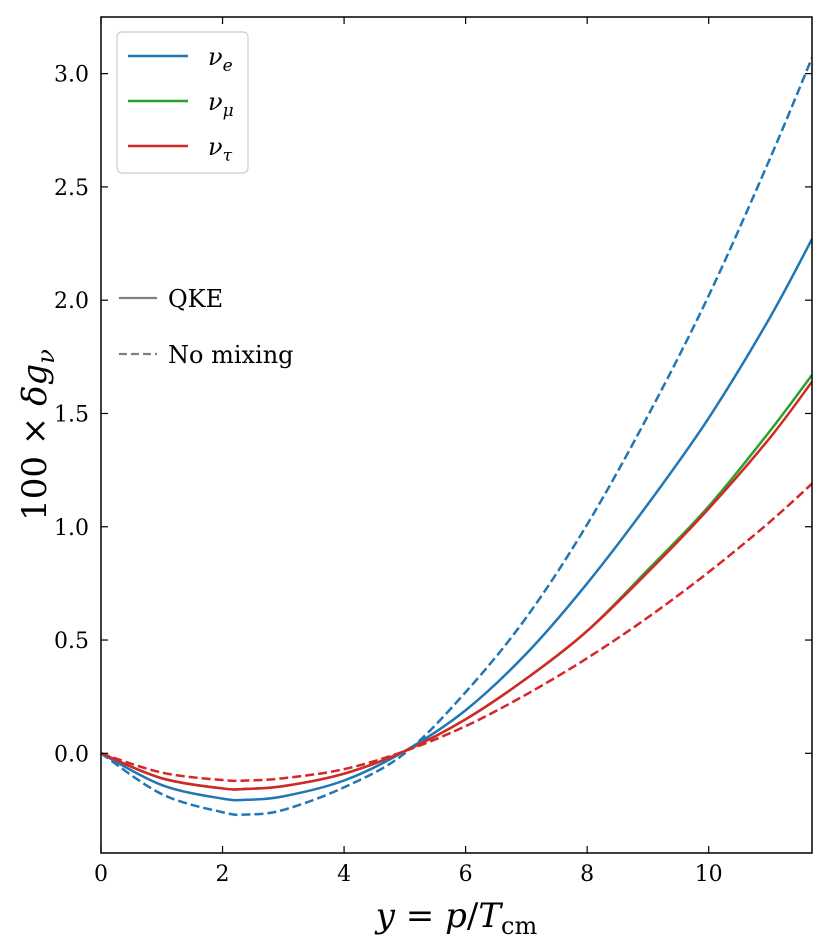 This screenshot has width=830, height=949. Describe the element at coordinates (71, 641) in the screenshot. I see `y-tick-label: 0.5` at that location.